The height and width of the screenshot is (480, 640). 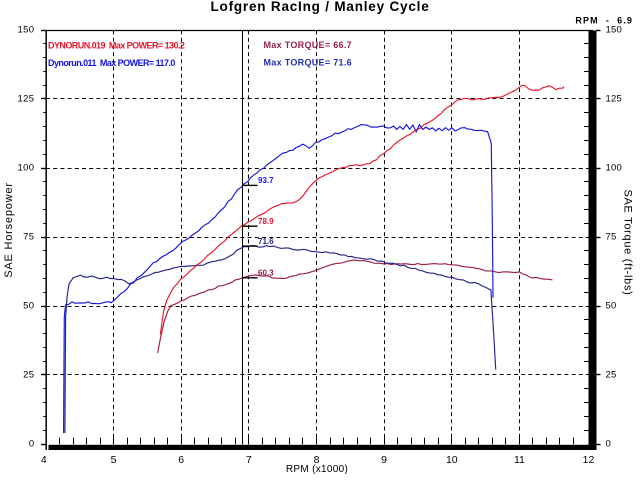 I want to click on svg-text: 7, so click(x=249, y=460).